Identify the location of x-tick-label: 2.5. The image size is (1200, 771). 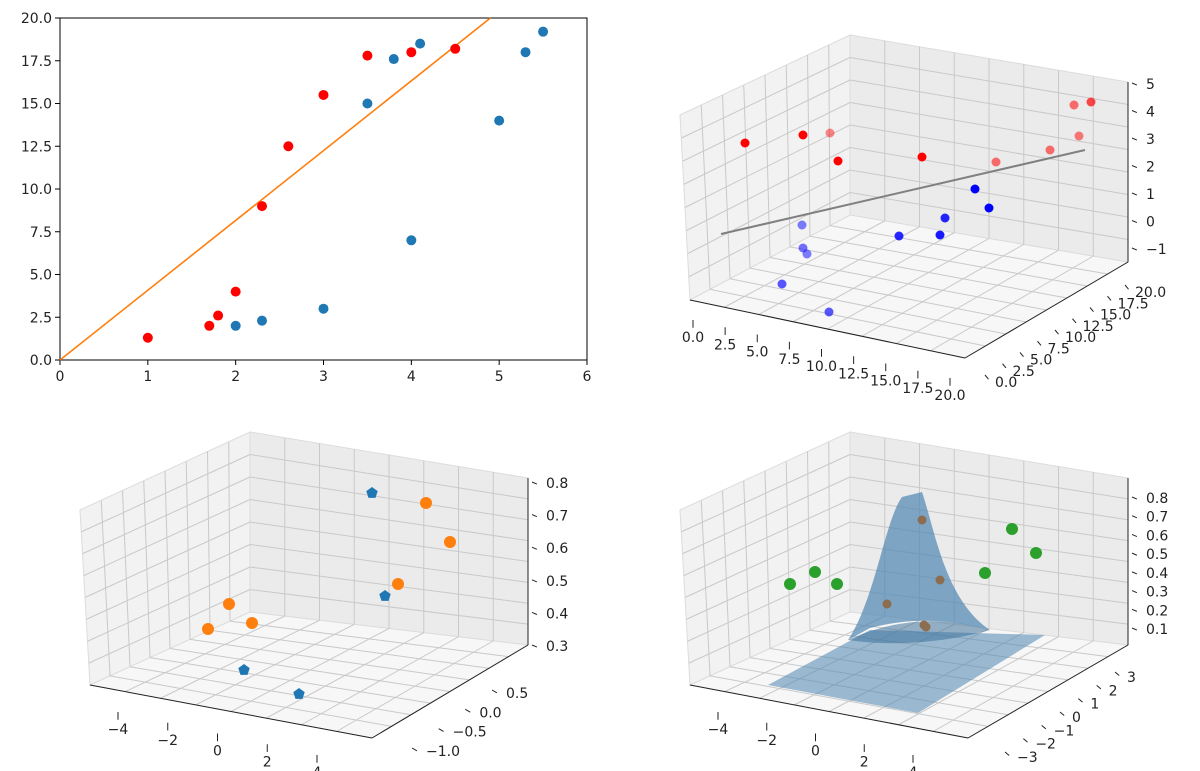
(725, 345).